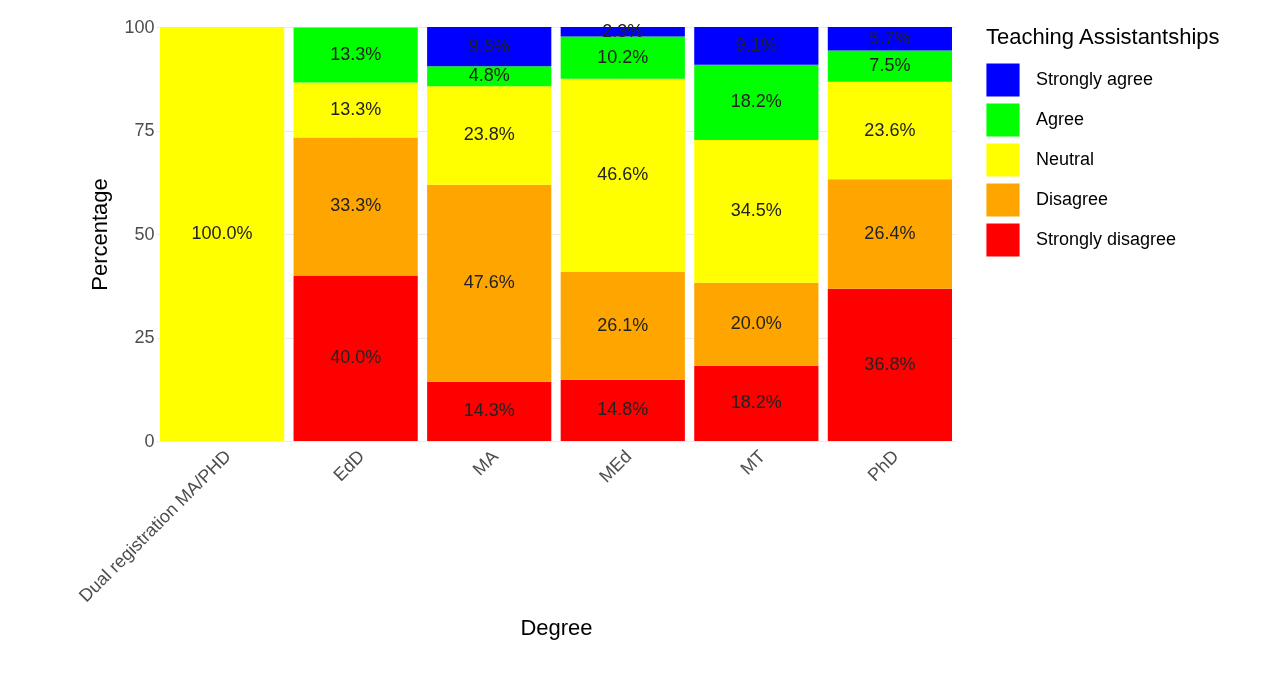 This screenshot has width=1271, height=686. What do you see at coordinates (144, 130) in the screenshot?
I see `y-tick-label: 75` at bounding box center [144, 130].